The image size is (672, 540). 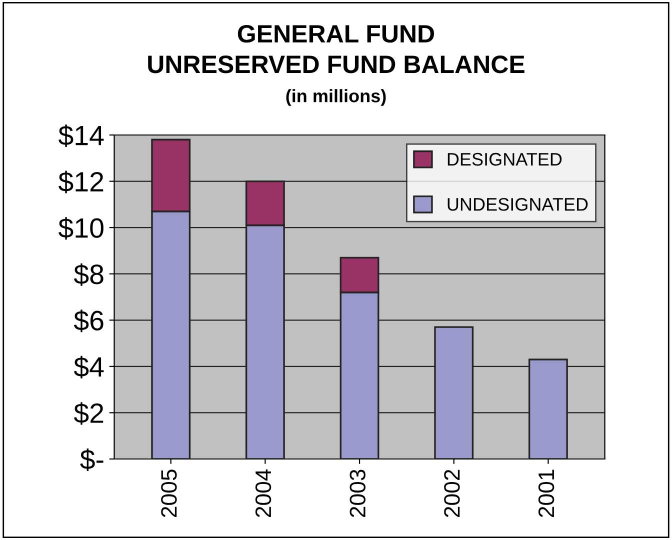 I want to click on y-tick-label: $10, so click(x=81, y=228).